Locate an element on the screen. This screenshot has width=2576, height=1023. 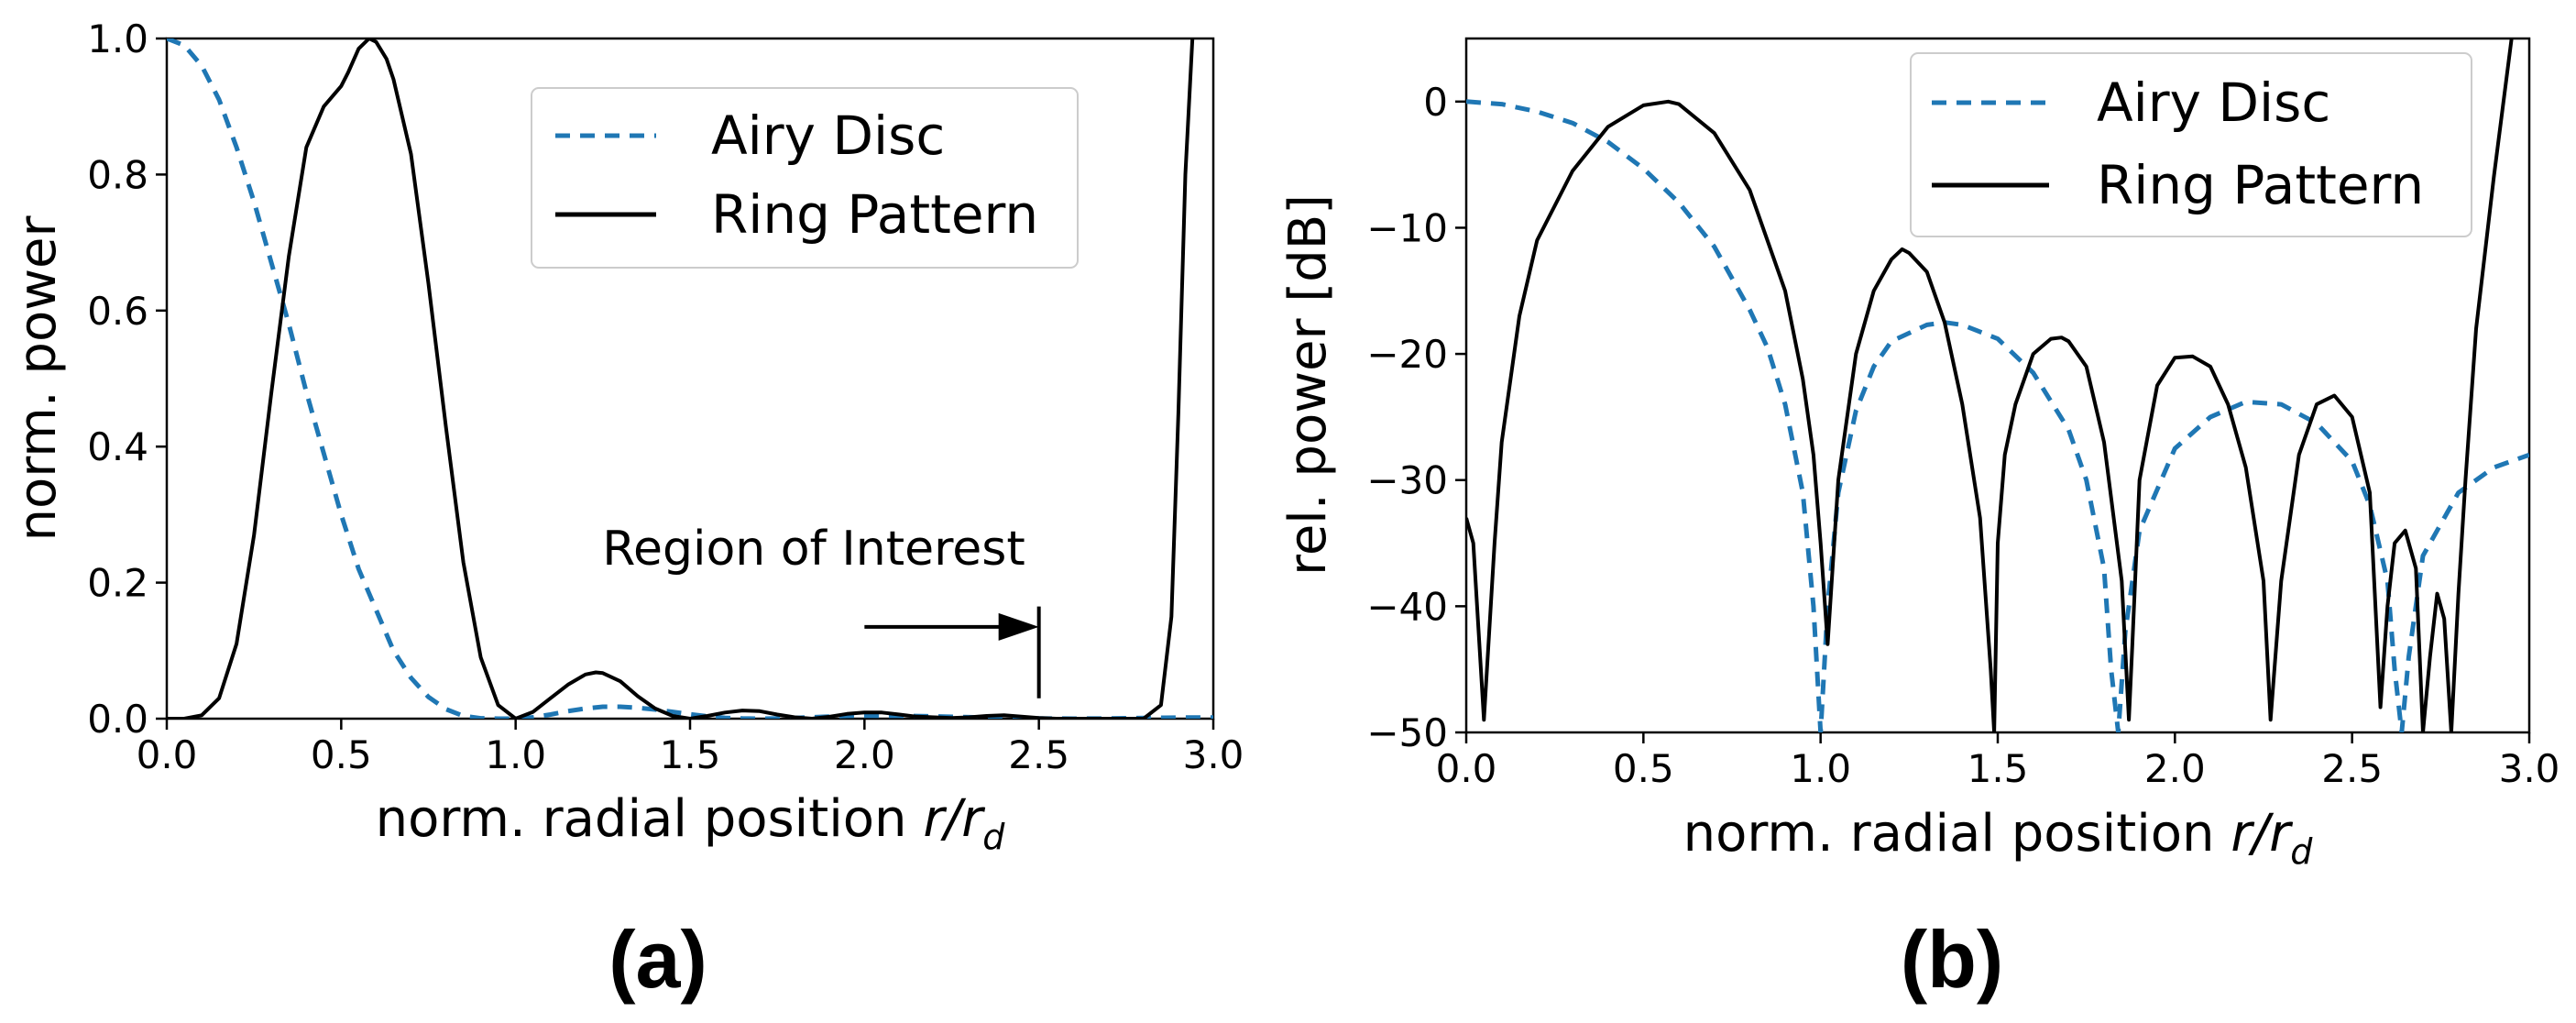
y-tick-label-a: 0.2 is located at coordinates (118, 583).